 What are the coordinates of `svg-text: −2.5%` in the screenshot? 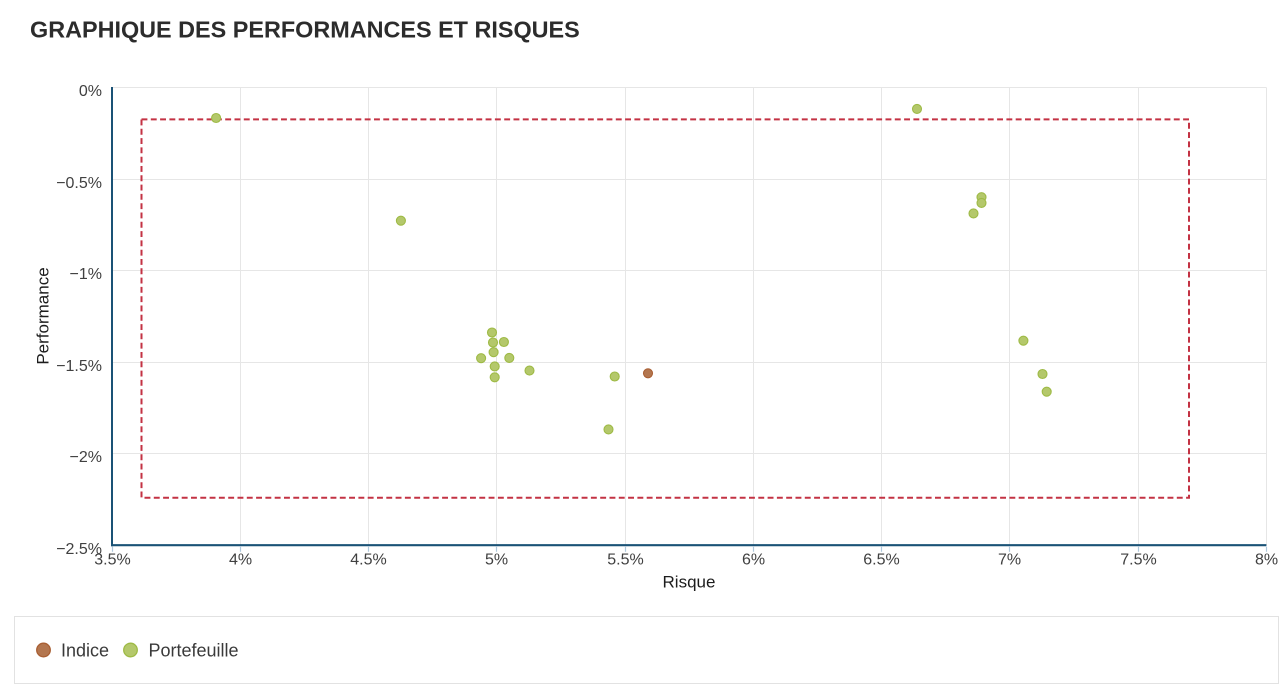 It's located at (79, 549).